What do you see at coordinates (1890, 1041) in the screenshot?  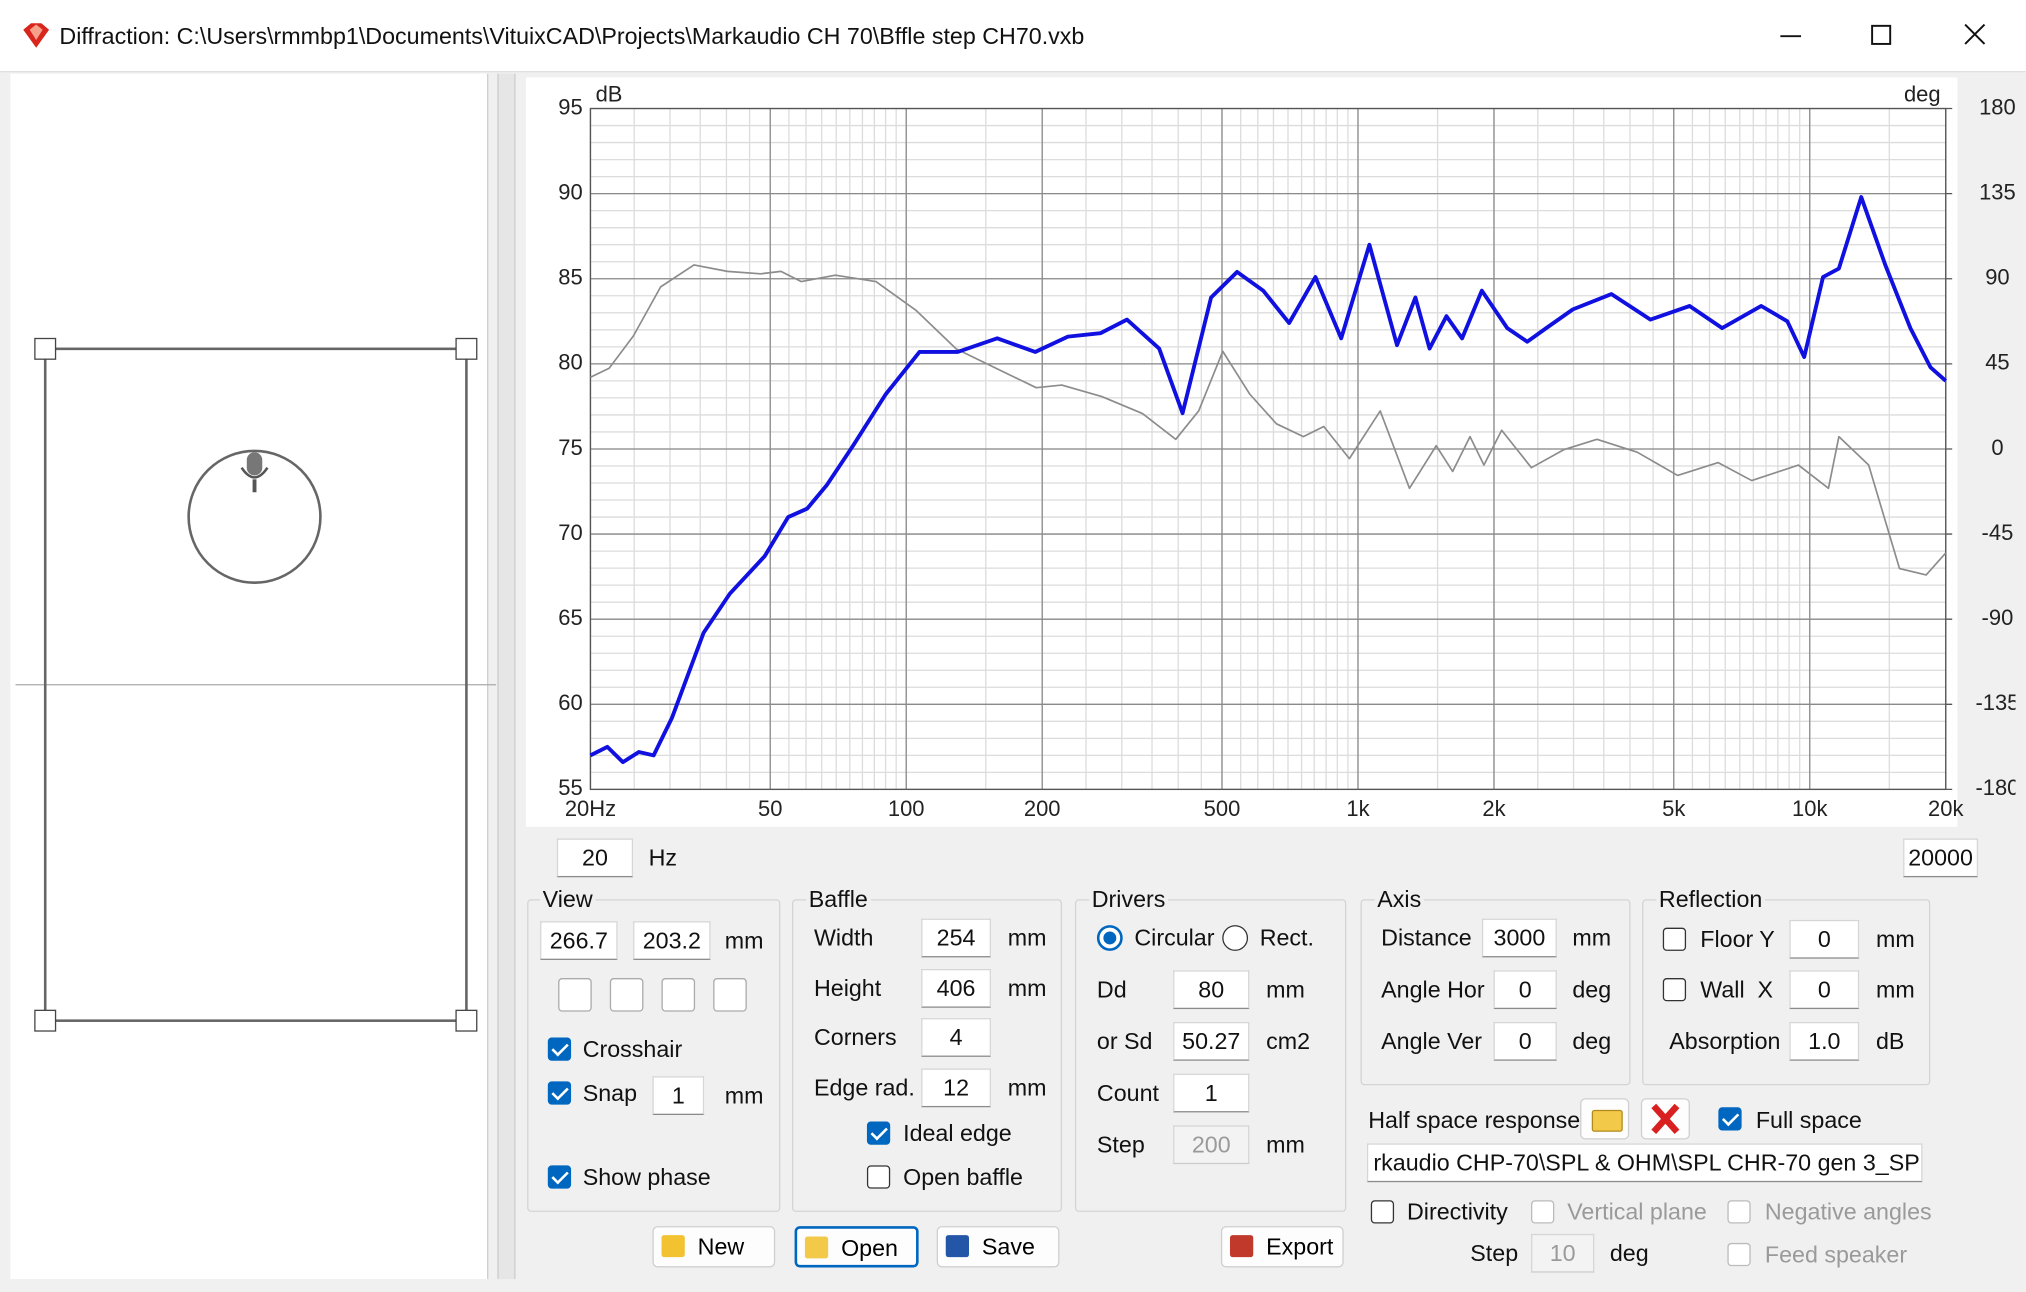 I see `label: dB` at bounding box center [1890, 1041].